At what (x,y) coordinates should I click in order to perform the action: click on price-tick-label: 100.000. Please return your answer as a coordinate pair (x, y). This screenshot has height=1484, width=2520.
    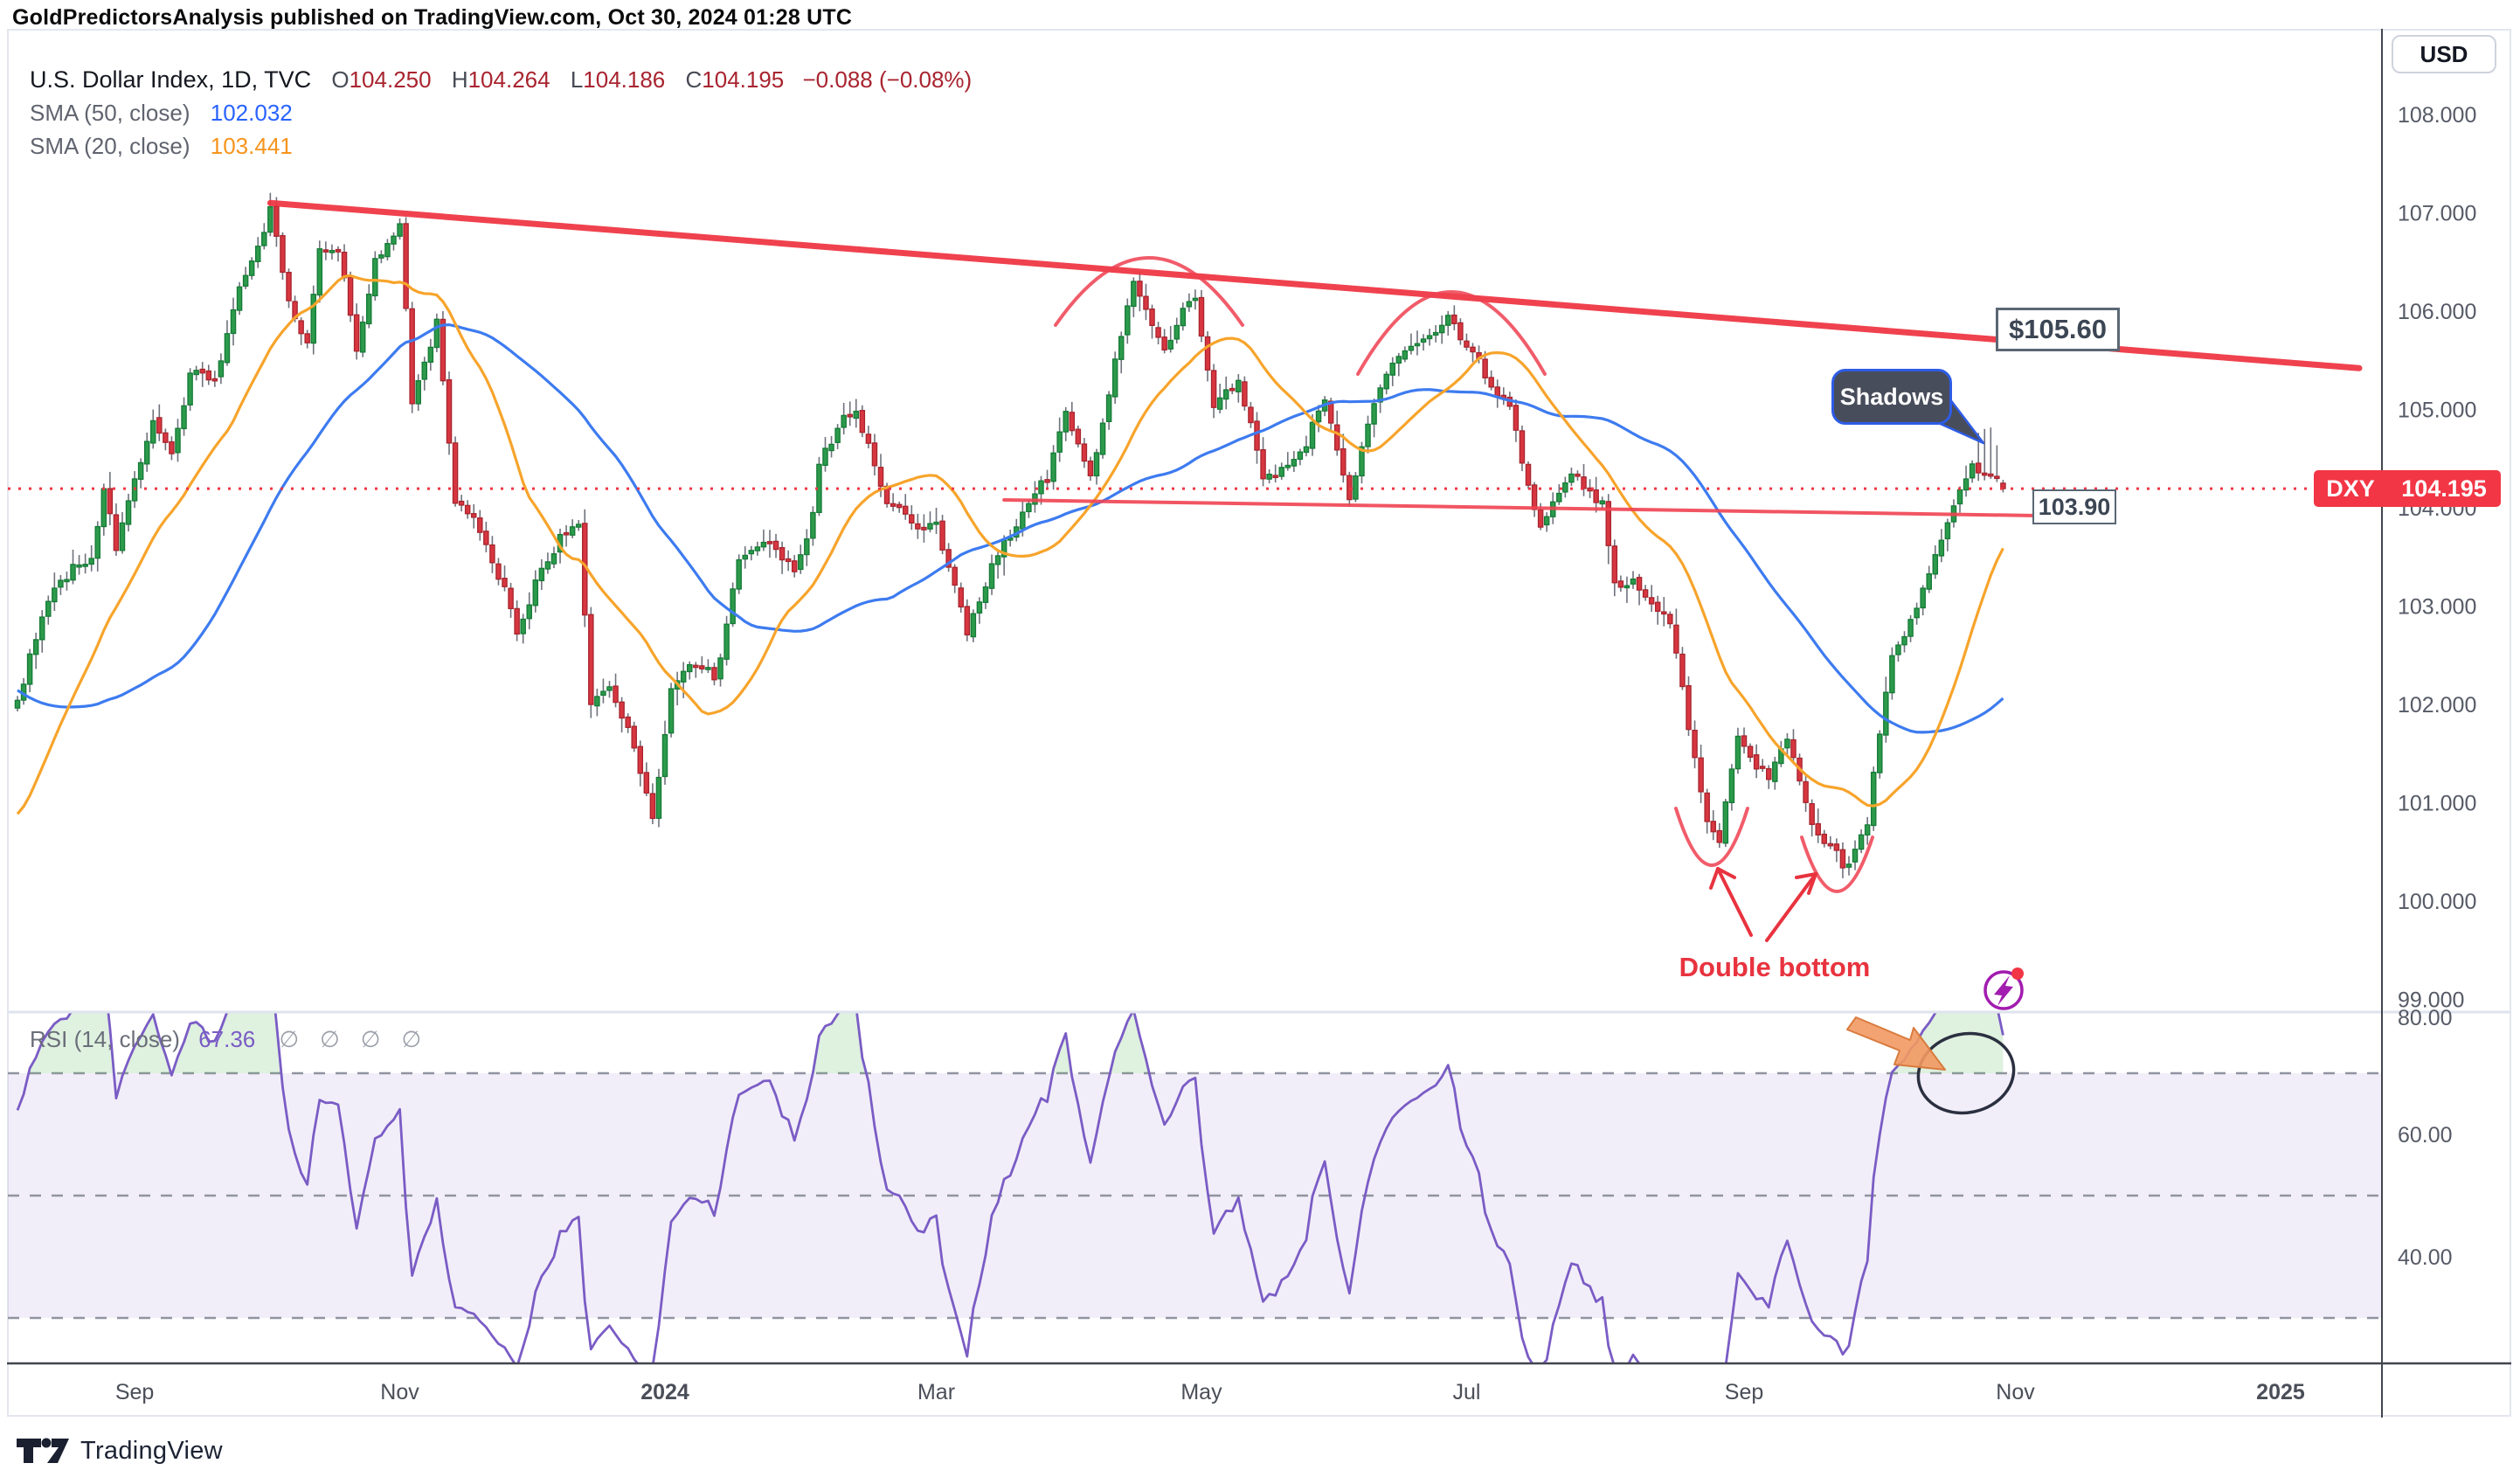
    Looking at the image, I should click on (2437, 902).